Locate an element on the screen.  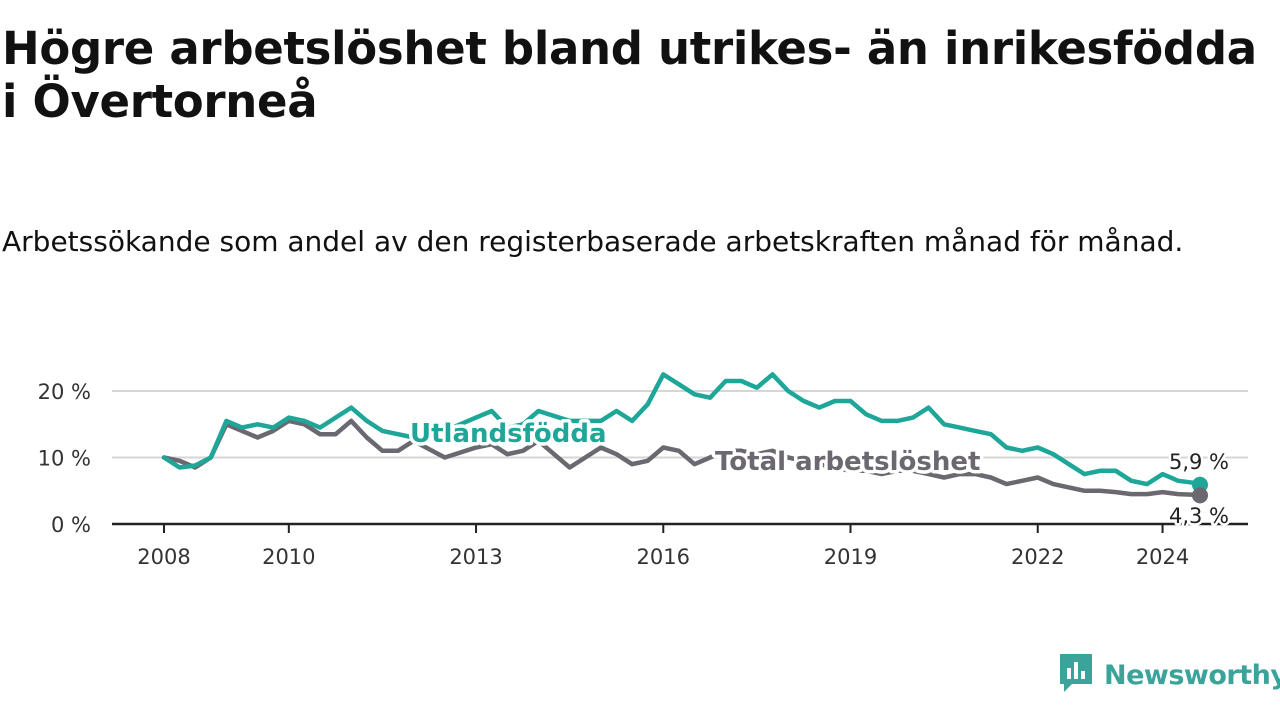
x-tick-label: 2010 is located at coordinates (288, 555).